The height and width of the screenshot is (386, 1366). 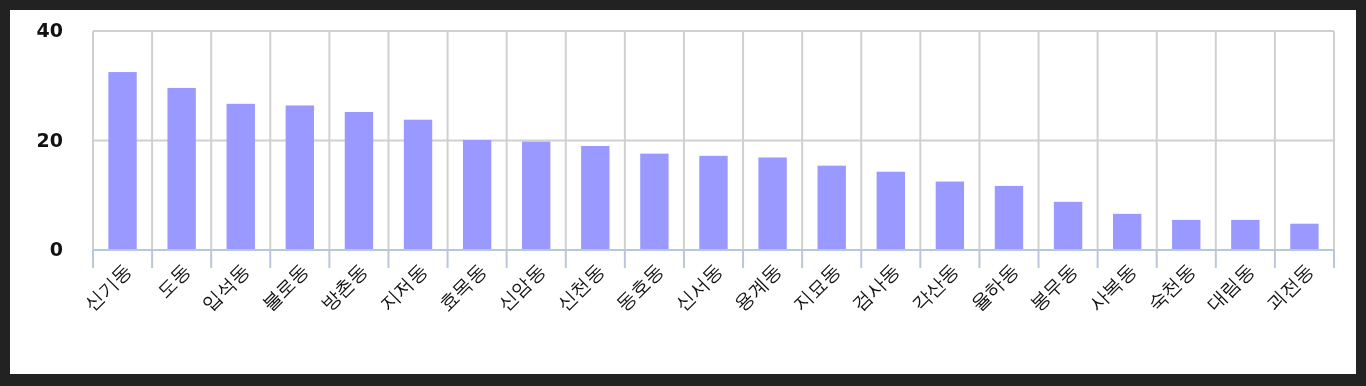 I want to click on y-tick-label: 40, so click(x=49, y=30).